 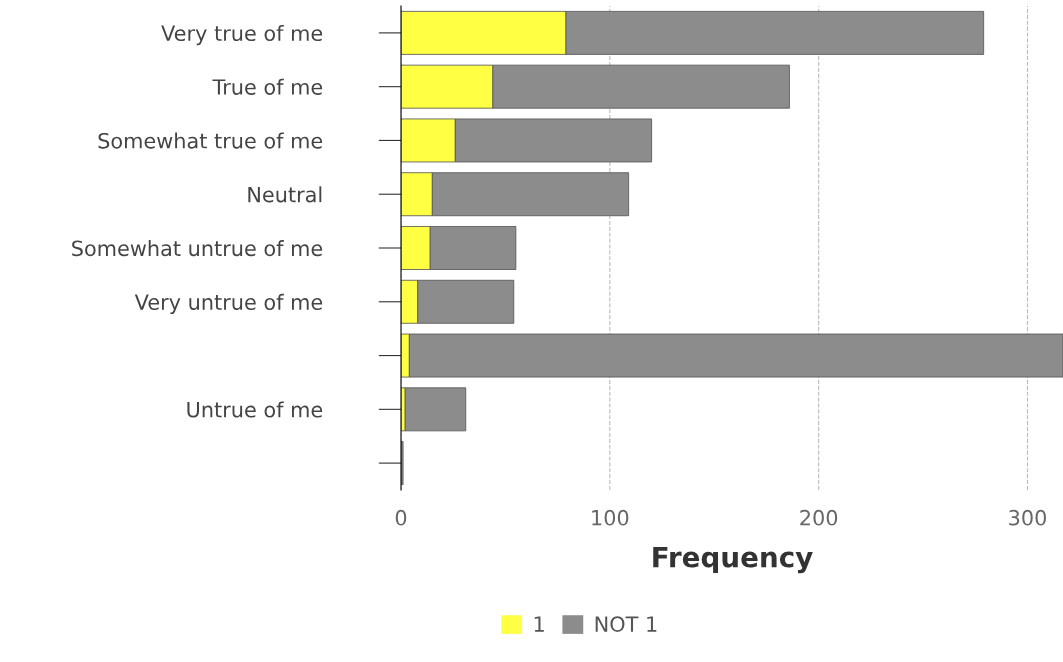 What do you see at coordinates (242, 35) in the screenshot?
I see `y-tick-label: Very true of me` at bounding box center [242, 35].